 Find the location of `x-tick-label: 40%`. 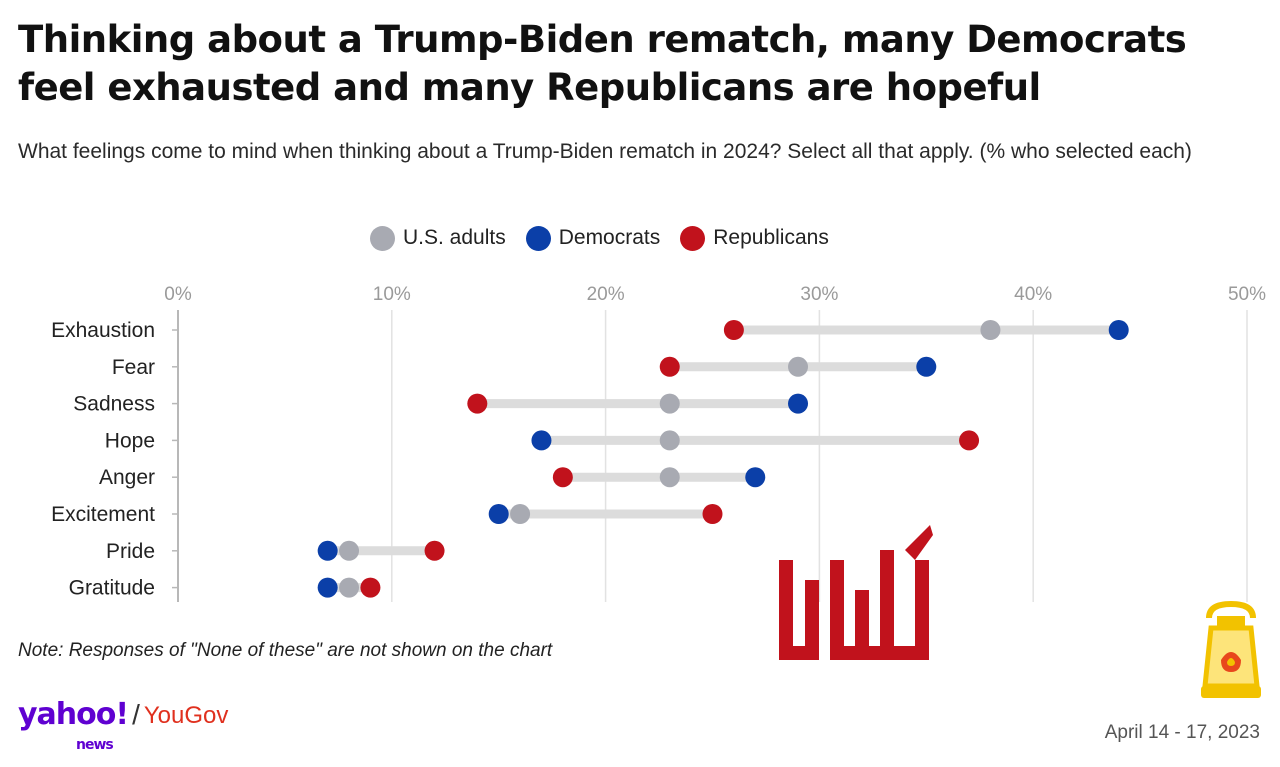

x-tick-label: 40% is located at coordinates (1033, 294).